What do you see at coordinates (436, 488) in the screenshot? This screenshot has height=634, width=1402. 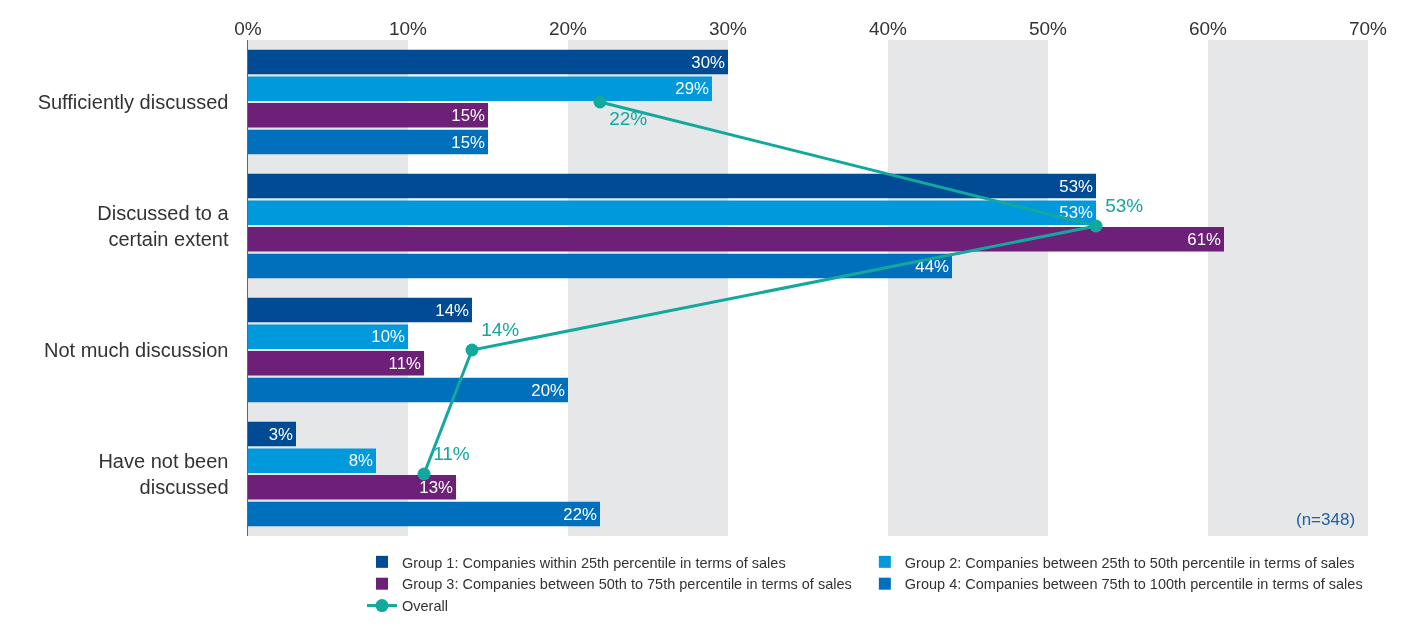 I see `data-label: 13%` at bounding box center [436, 488].